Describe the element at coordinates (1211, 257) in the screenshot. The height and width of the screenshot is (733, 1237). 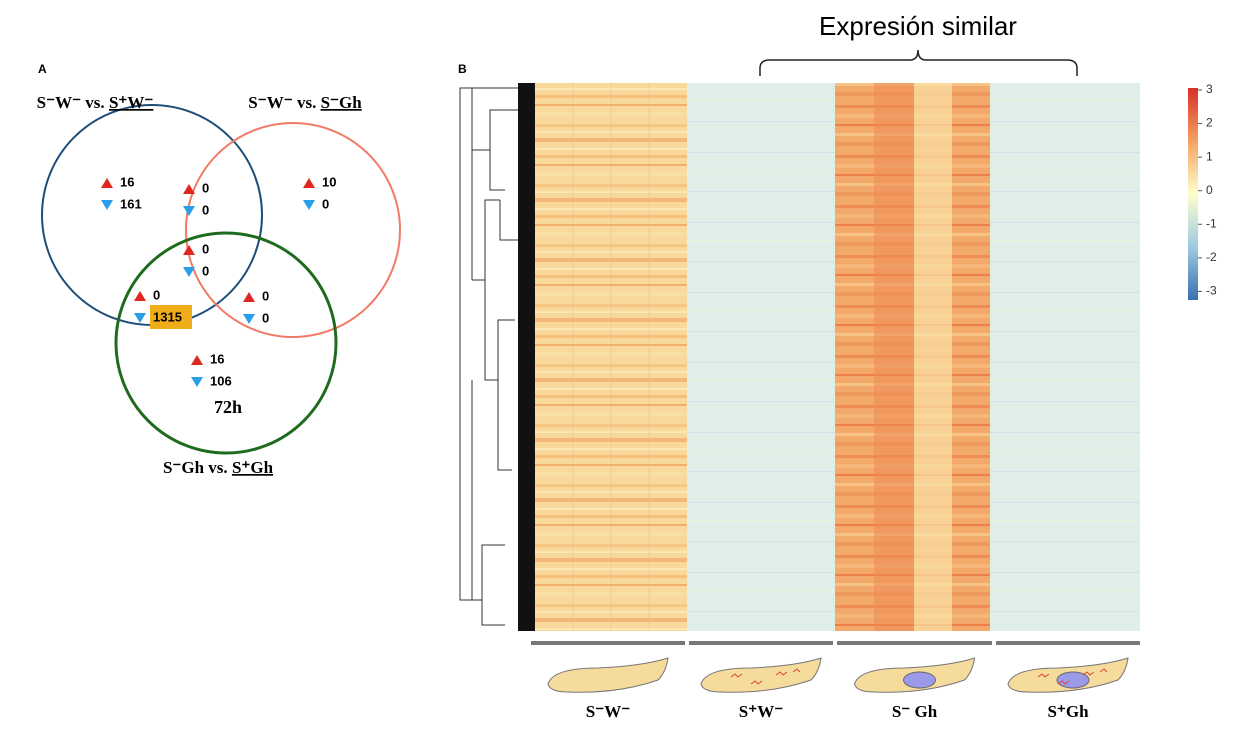
I see `colorbar-tick-label: -2` at that location.